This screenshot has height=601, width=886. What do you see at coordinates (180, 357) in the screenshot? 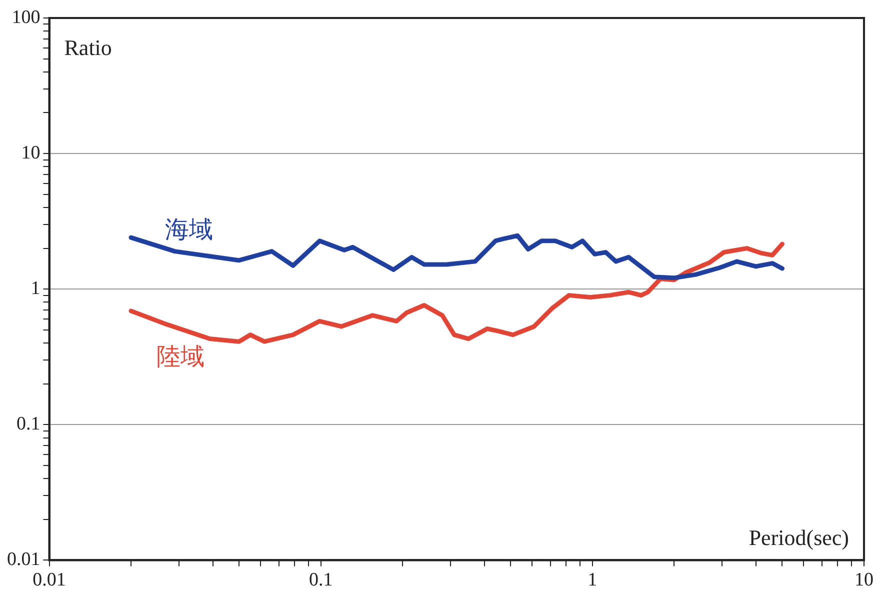
I see `series-label: 陸域` at bounding box center [180, 357].